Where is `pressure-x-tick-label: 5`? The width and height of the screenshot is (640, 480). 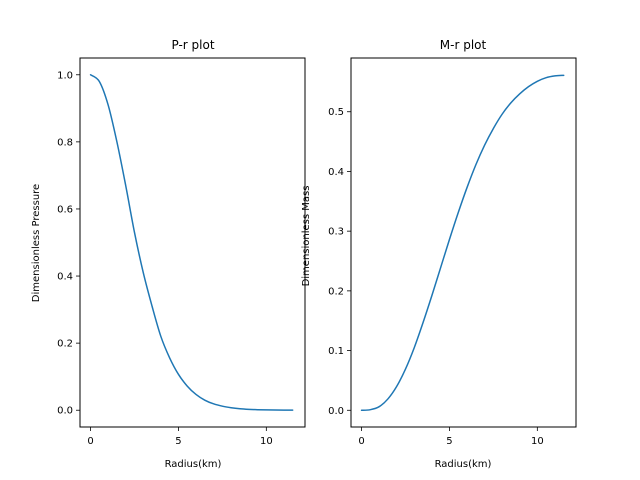 pressure-x-tick-label: 5 is located at coordinates (178, 441).